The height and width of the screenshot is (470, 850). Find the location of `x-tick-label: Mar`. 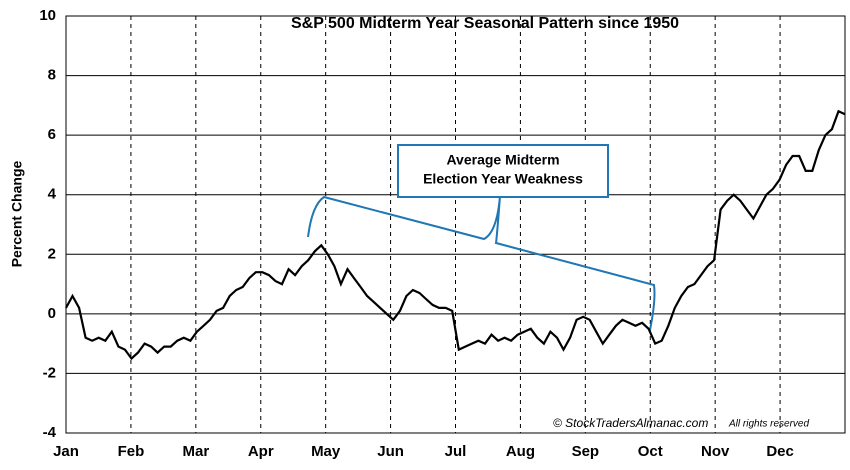

x-tick-label: Mar is located at coordinates (195, 451).